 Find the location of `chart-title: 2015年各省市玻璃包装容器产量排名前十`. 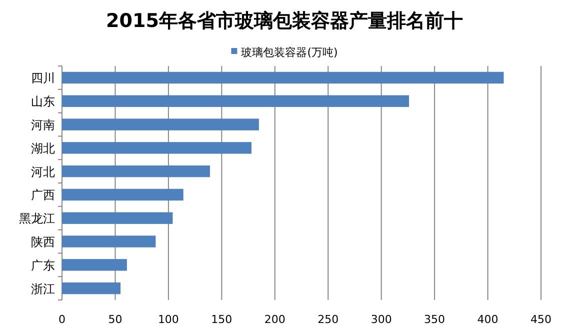

chart-title: 2015年各省市玻璃包装容器产量排名前十 is located at coordinates (284, 21).